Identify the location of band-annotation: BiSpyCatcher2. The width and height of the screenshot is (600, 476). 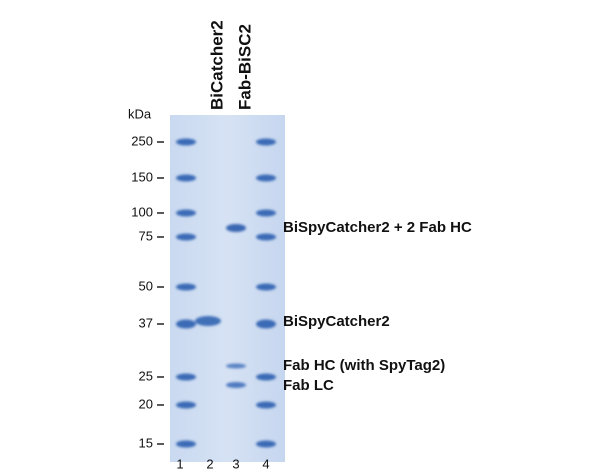
(336, 321).